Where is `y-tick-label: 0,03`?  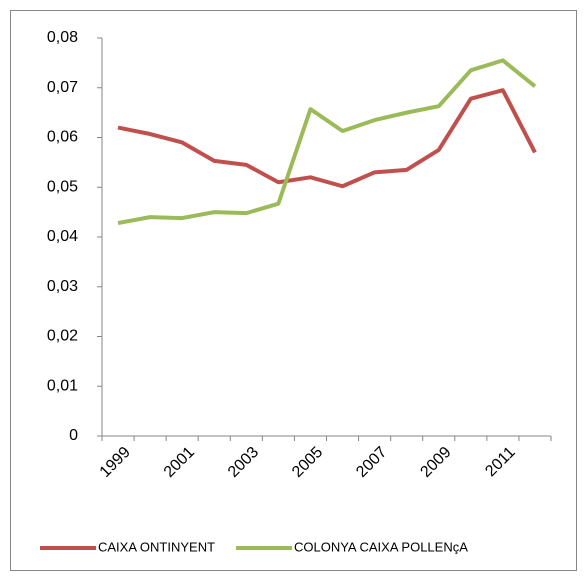 y-tick-label: 0,03 is located at coordinates (62, 286).